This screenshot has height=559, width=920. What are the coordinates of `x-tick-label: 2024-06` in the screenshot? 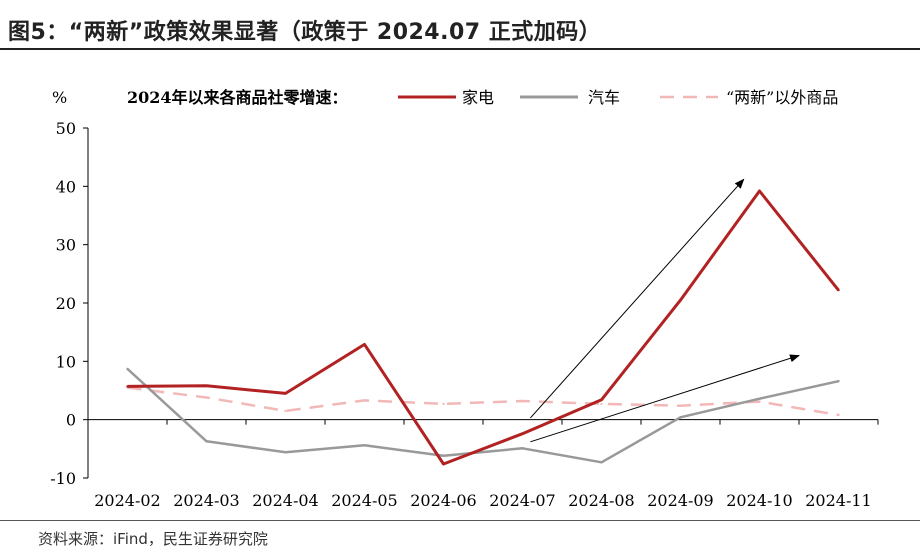 It's located at (443, 500).